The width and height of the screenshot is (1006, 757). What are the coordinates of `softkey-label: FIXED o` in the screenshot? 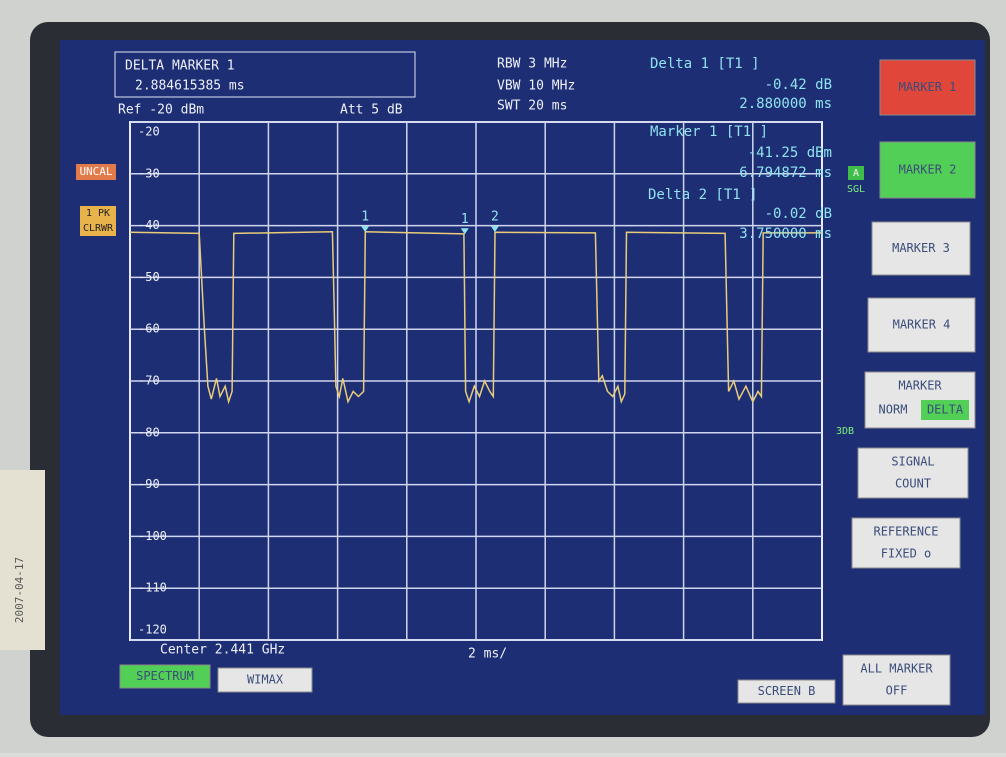 It's located at (906, 554).